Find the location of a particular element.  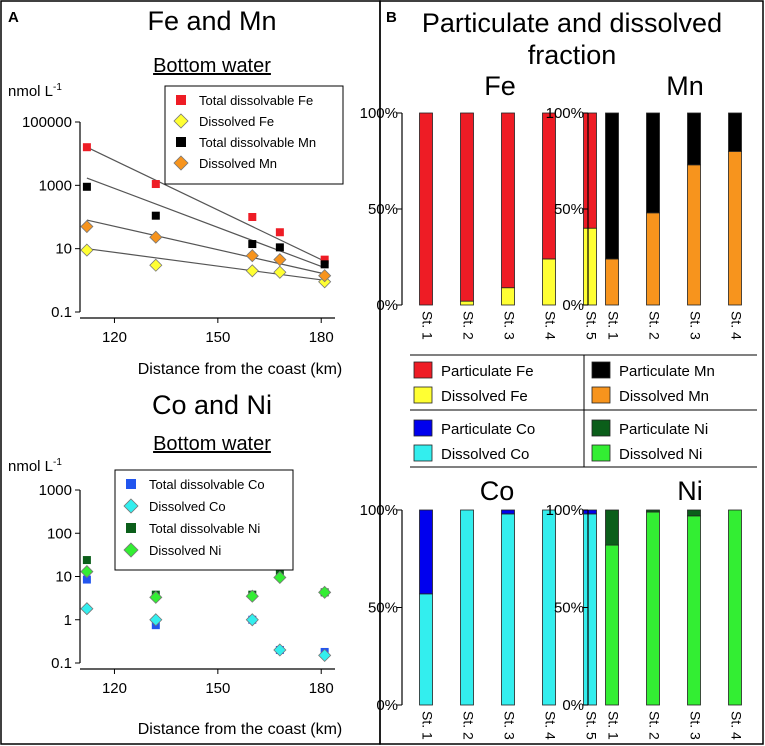

legend-label: Dissolved Co is located at coordinates (485, 454).